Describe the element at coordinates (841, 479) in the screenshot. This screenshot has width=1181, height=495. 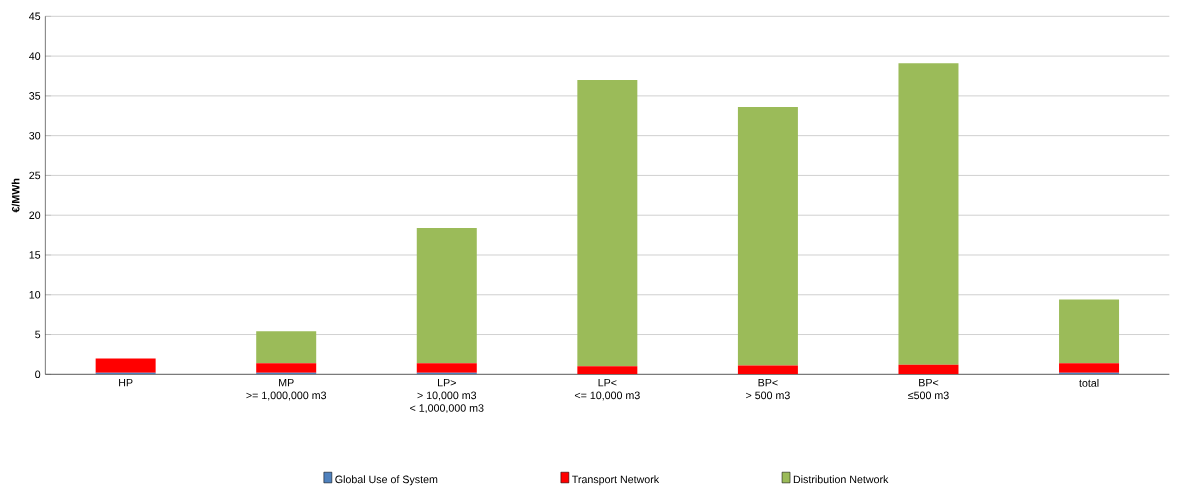
I see `legend-label: Distribution Network` at that location.